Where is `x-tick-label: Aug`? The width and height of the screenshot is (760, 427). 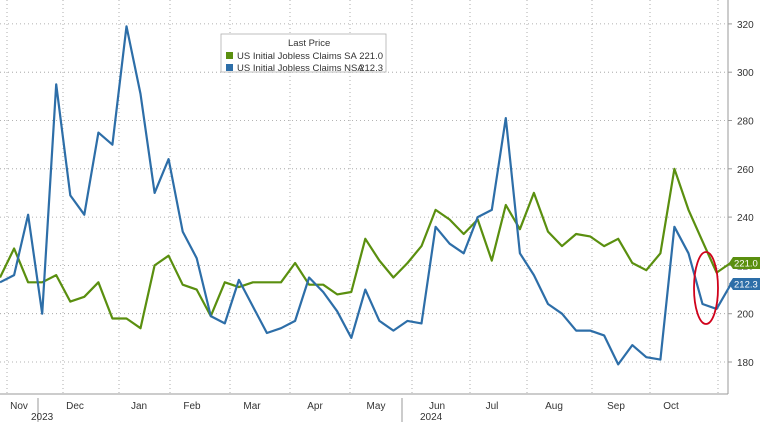 x-tick-label: Aug is located at coordinates (554, 406).